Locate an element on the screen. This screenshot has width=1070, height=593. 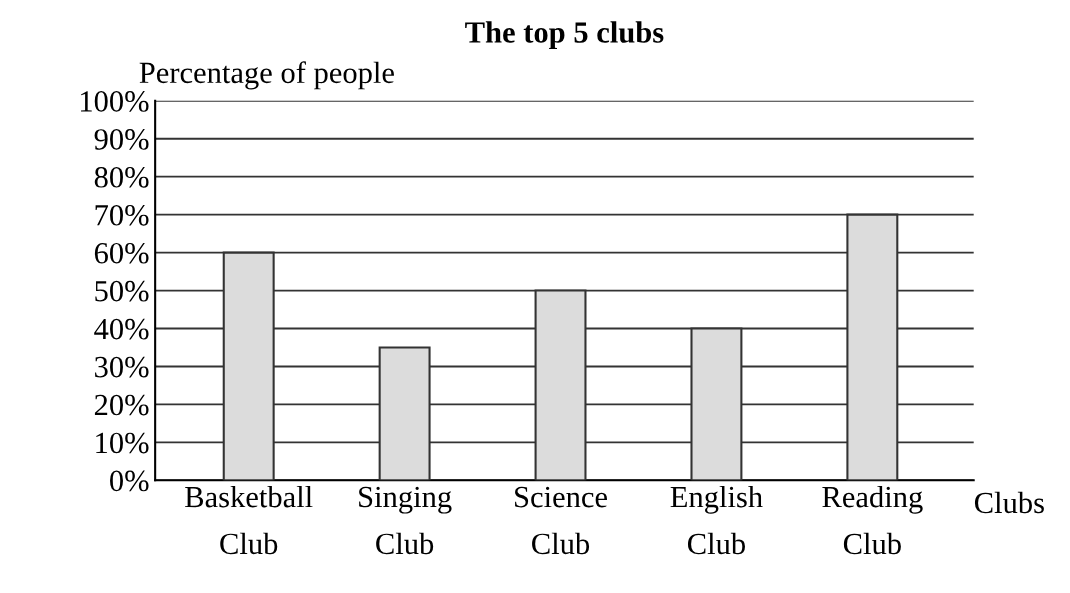
x-tick-label: English Club is located at coordinates (716, 520).